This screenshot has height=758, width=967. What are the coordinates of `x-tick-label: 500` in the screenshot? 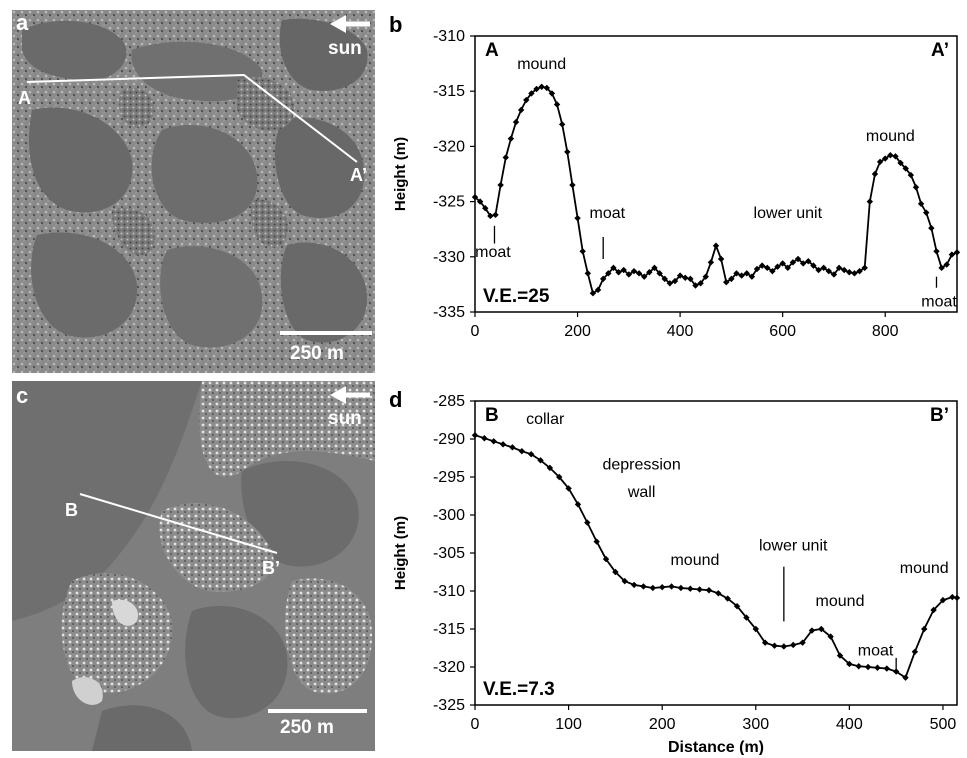 It's located at (943, 724).